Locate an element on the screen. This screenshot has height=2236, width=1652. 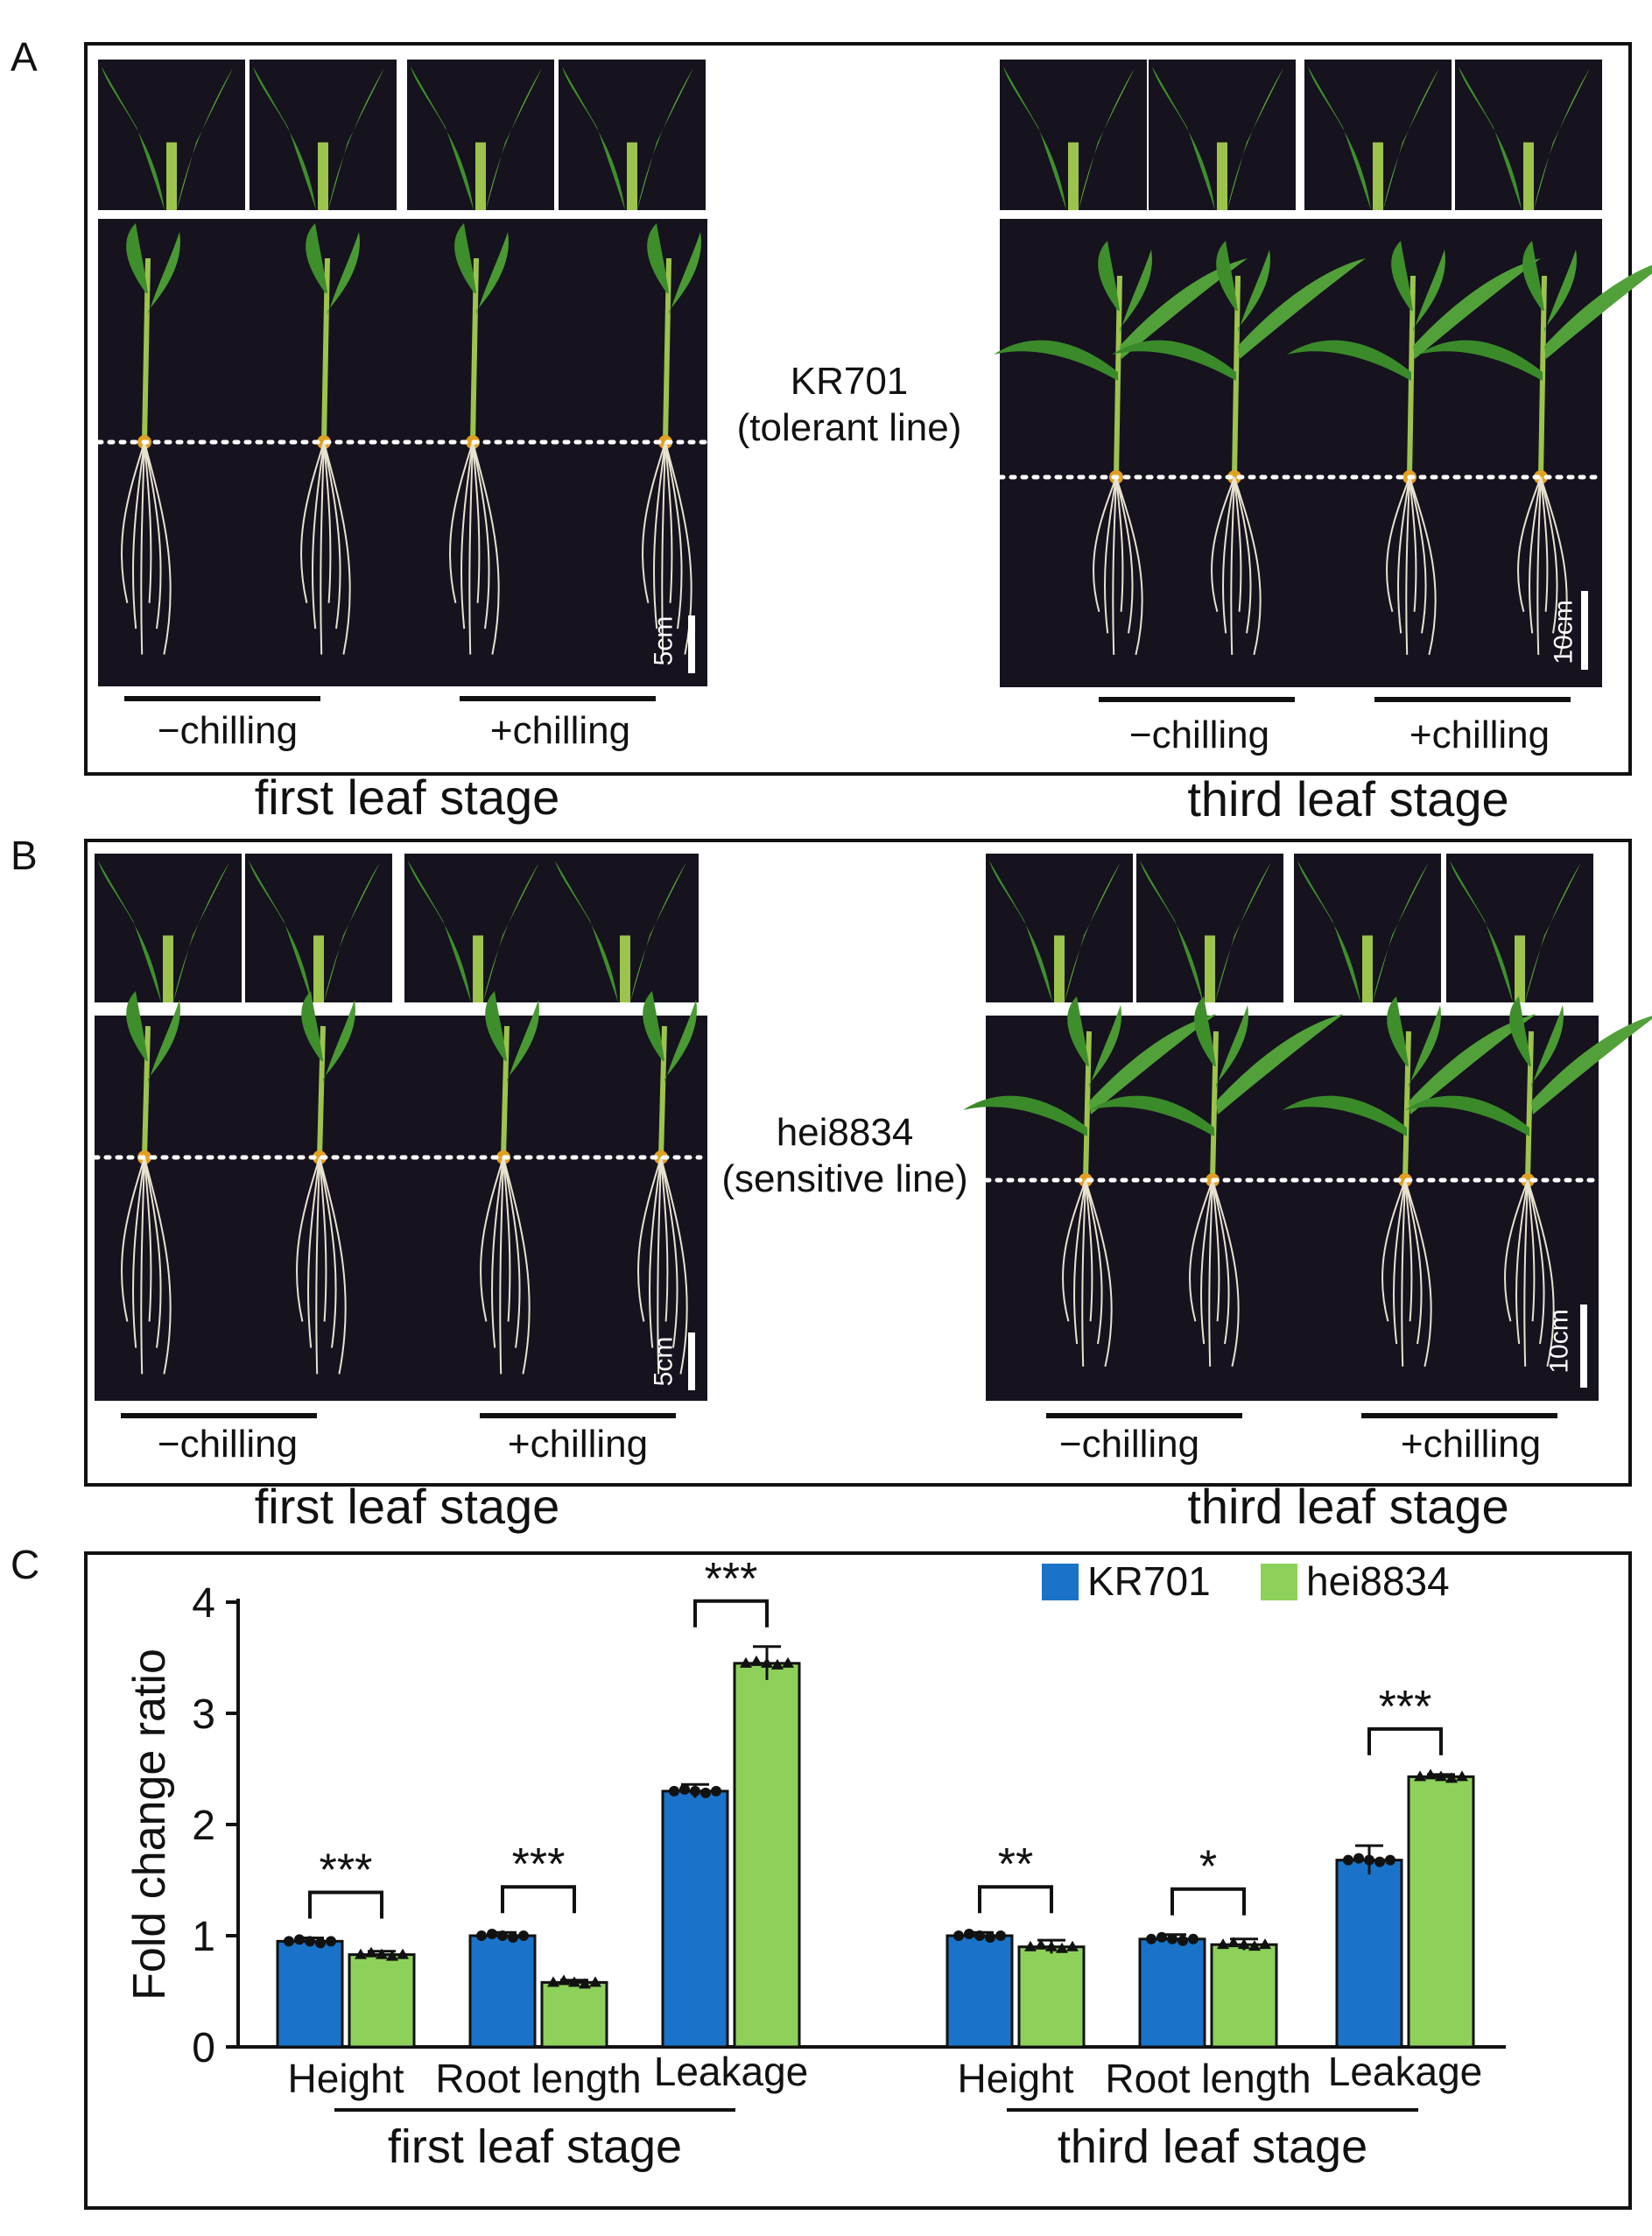
panel-a-line-label: KR701 (tolerant line) is located at coordinates (849, 406).